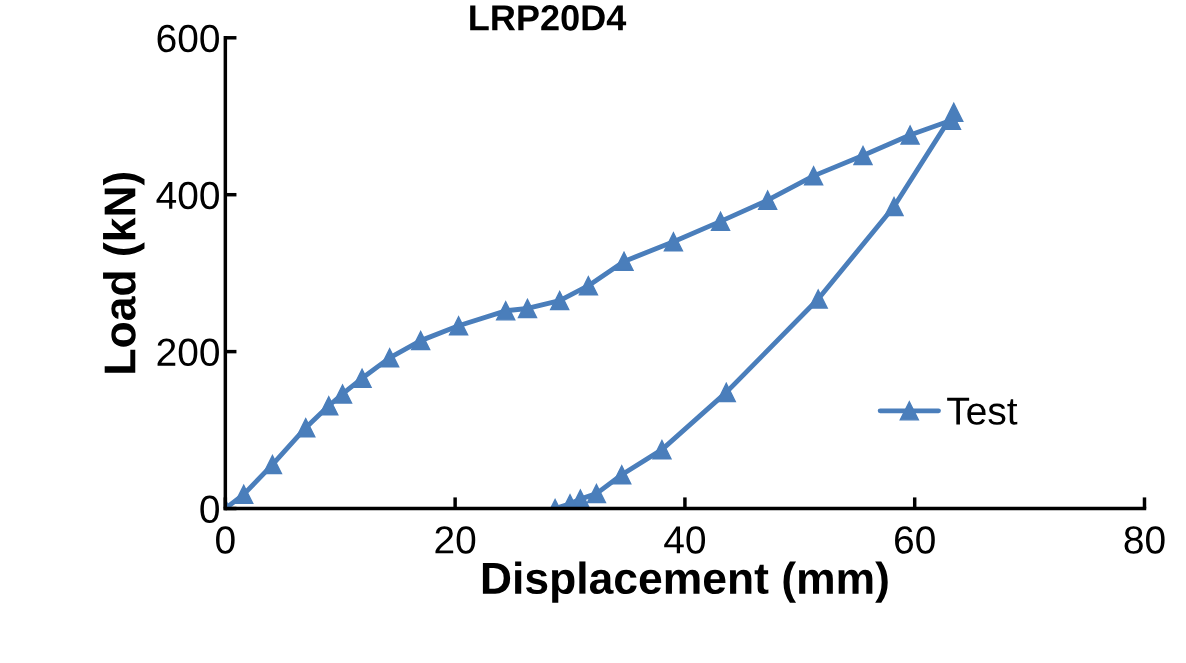 This screenshot has height=663, width=1186. What do you see at coordinates (209, 509) in the screenshot?
I see `y-tick-label: 0` at bounding box center [209, 509].